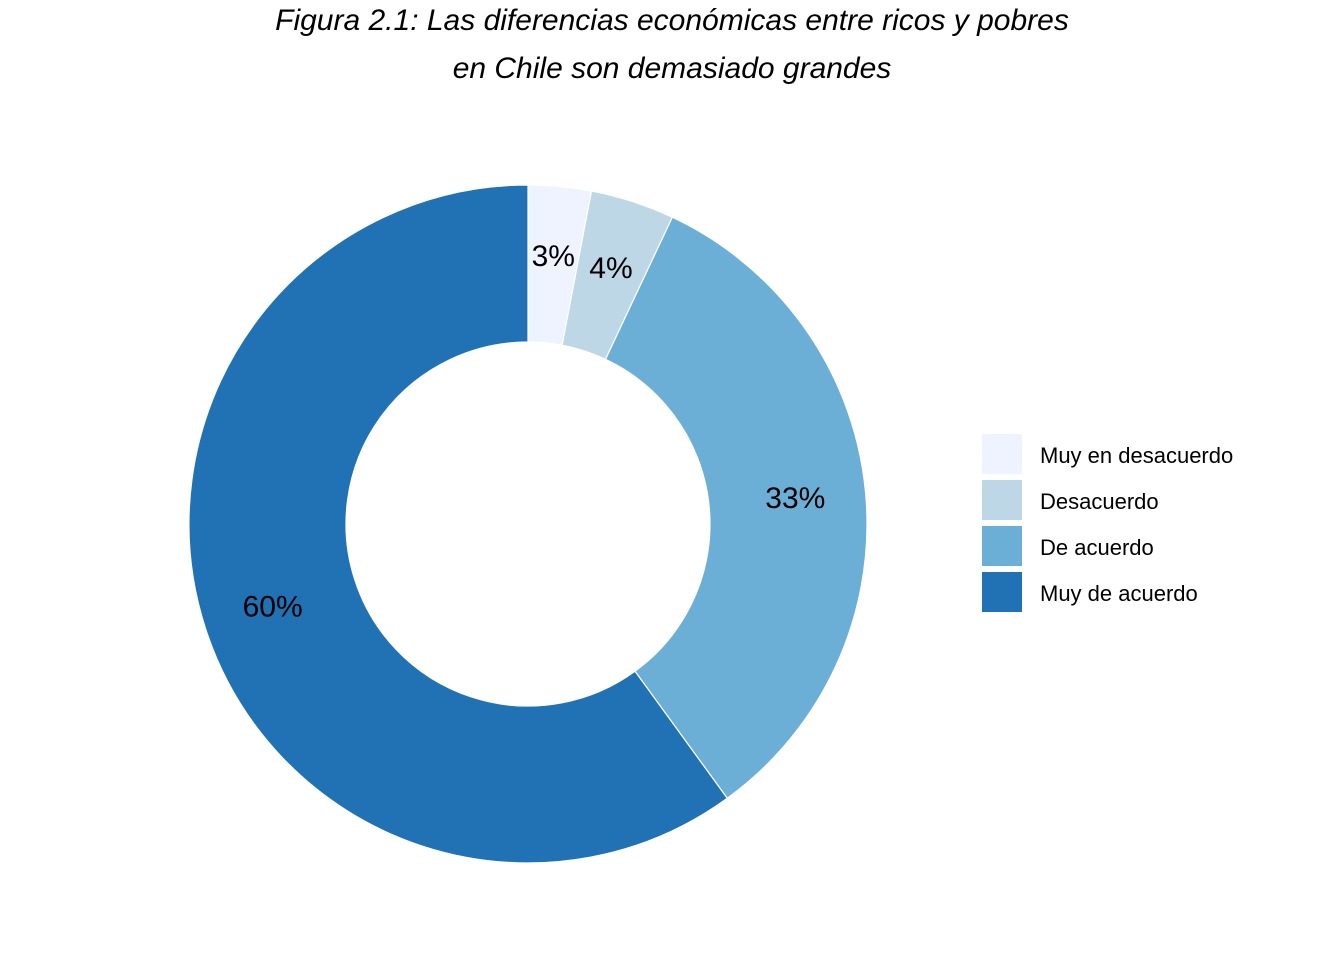  What do you see at coordinates (553, 256) in the screenshot?
I see `slice-label-muy-en-desacuerdo: 3%` at bounding box center [553, 256].